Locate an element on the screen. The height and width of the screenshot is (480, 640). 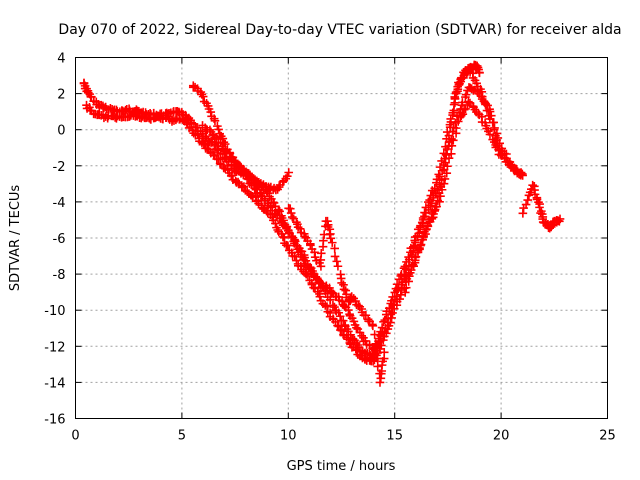
series-track-d is located at coordinates (246, 158).